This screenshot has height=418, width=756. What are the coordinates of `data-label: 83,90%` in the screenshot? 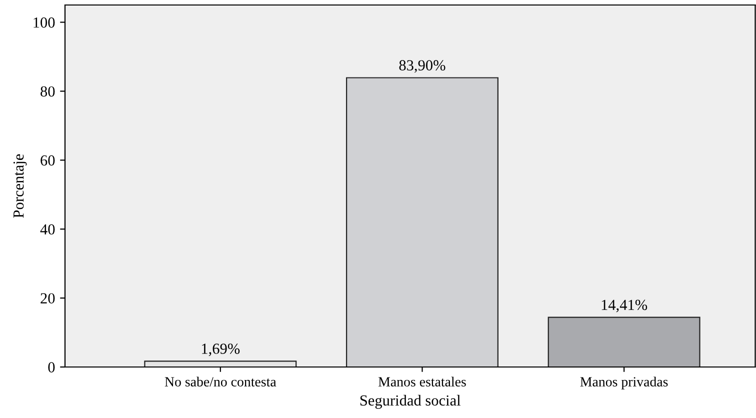 It's located at (422, 66).